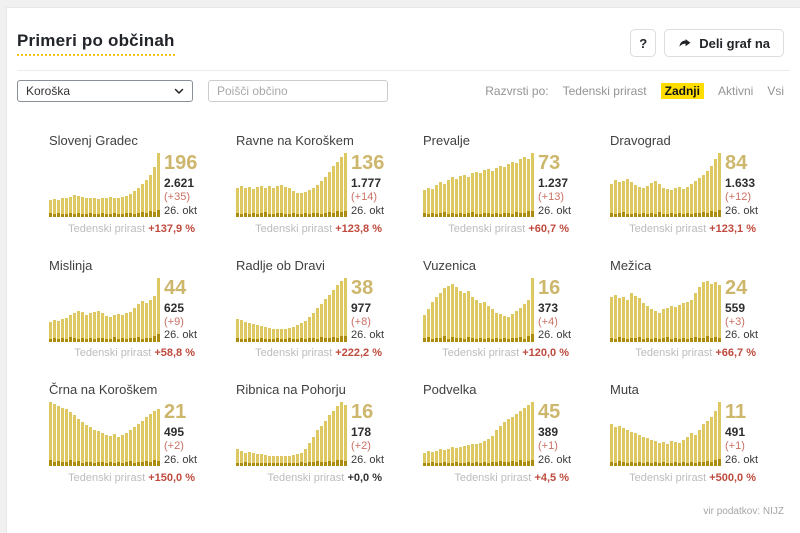 The image size is (800, 533). I want to click on weekly-growth-value: +500,0 %, so click(732, 477).